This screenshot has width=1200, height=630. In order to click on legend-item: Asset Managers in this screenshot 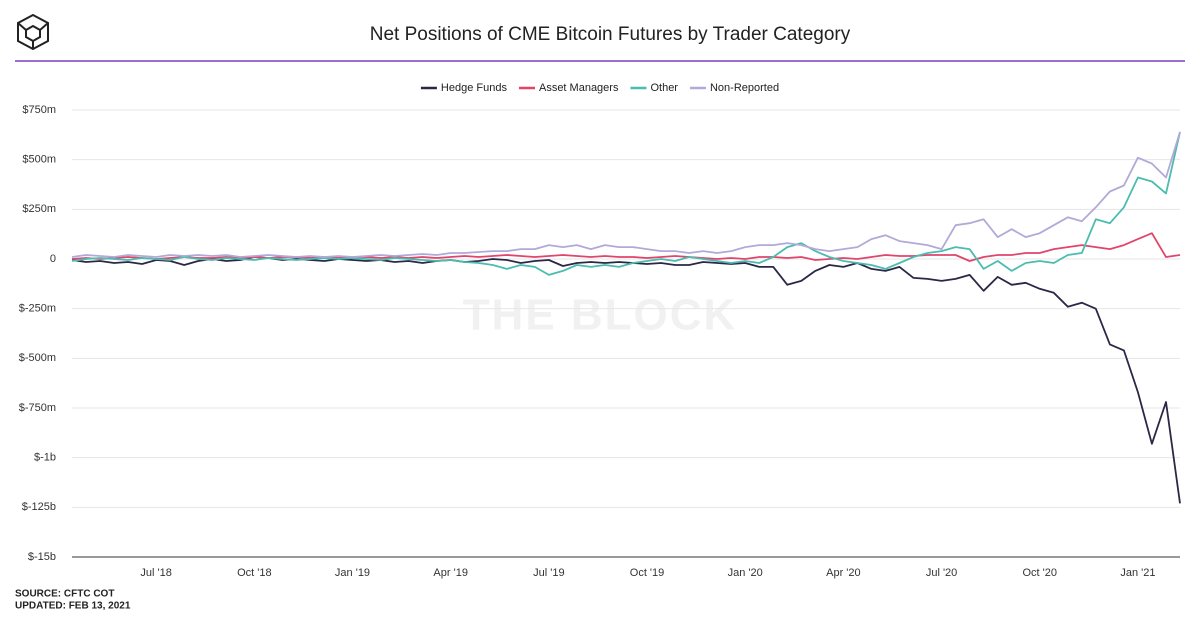, I will do `click(568, 88)`.